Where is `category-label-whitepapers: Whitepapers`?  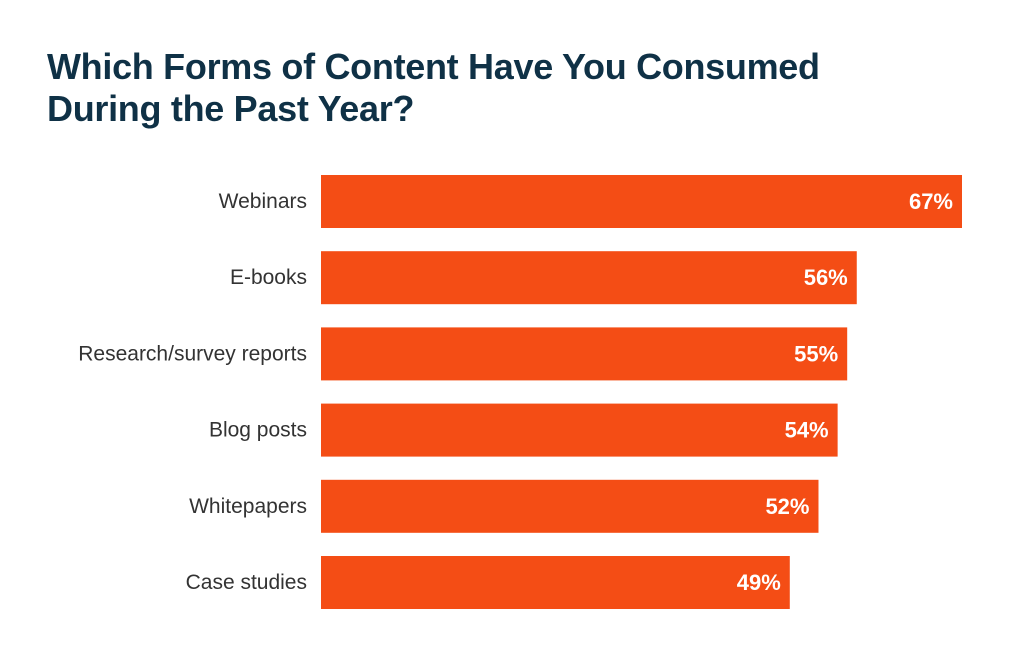
category-label-whitepapers: Whitepapers is located at coordinates (248, 506).